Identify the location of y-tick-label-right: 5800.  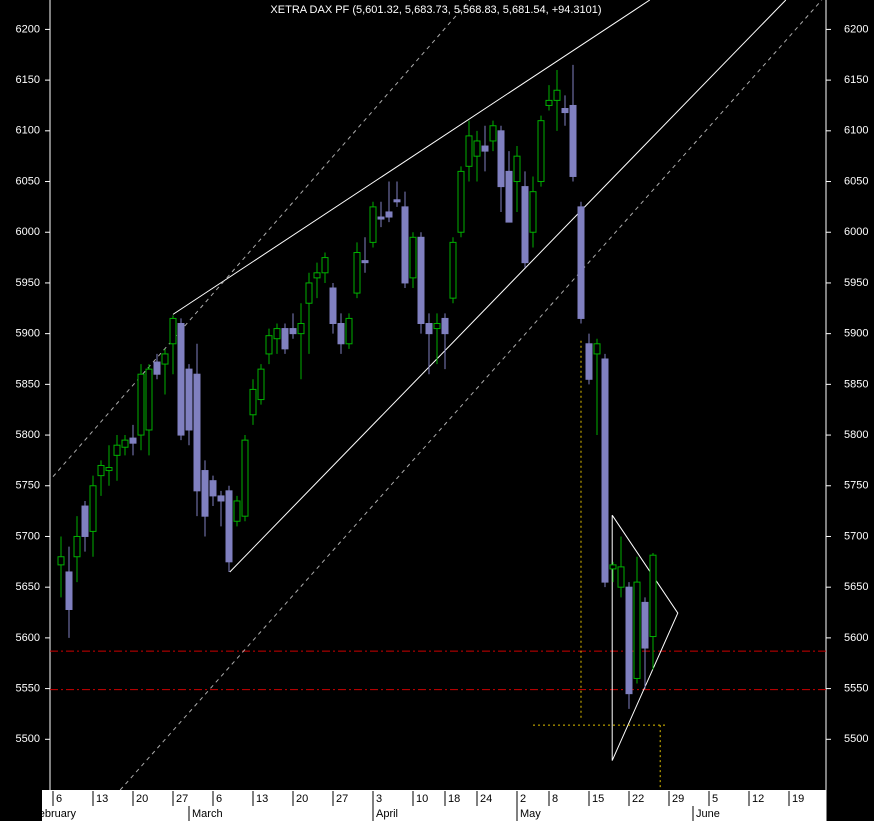
(856, 435).